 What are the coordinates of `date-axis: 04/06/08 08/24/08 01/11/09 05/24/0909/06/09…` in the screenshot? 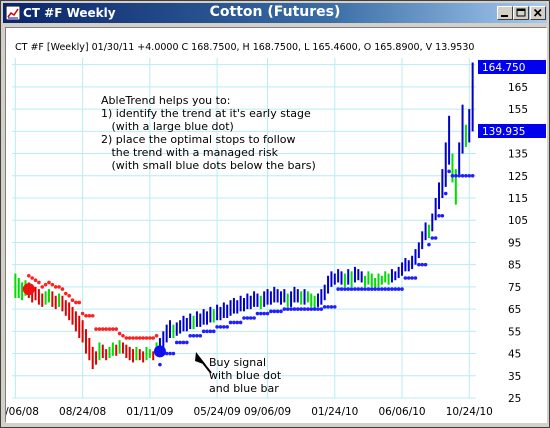 It's located at (246, 412).